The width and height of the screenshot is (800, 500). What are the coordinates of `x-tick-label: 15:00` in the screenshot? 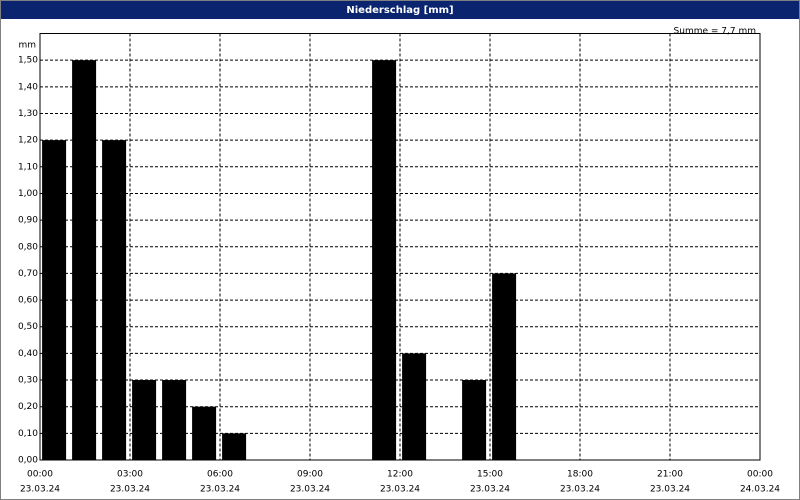 It's located at (490, 475).